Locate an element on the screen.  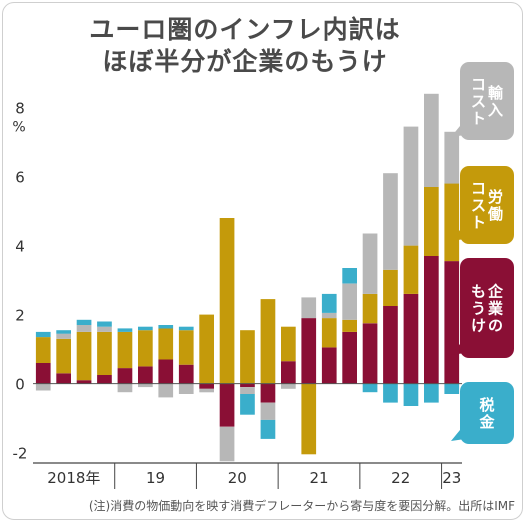
bar-labor-2020Q2 is located at coordinates (227, 301).